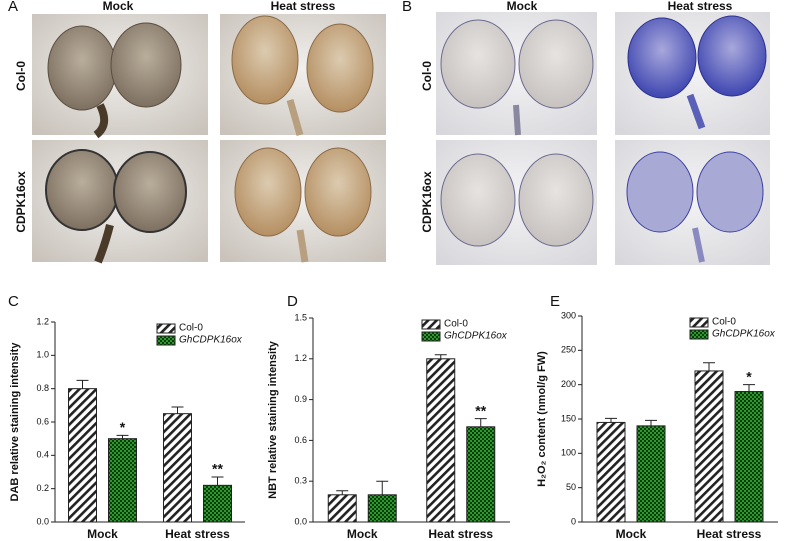 The width and height of the screenshot is (787, 541). I want to click on y-tick-label: 200, so click(568, 384).